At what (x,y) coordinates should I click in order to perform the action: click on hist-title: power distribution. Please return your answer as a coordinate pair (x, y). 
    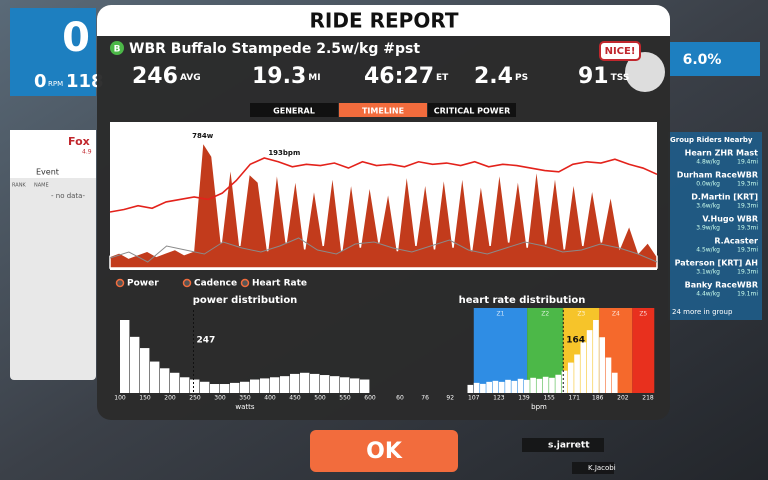
    Looking at the image, I should click on (245, 300).